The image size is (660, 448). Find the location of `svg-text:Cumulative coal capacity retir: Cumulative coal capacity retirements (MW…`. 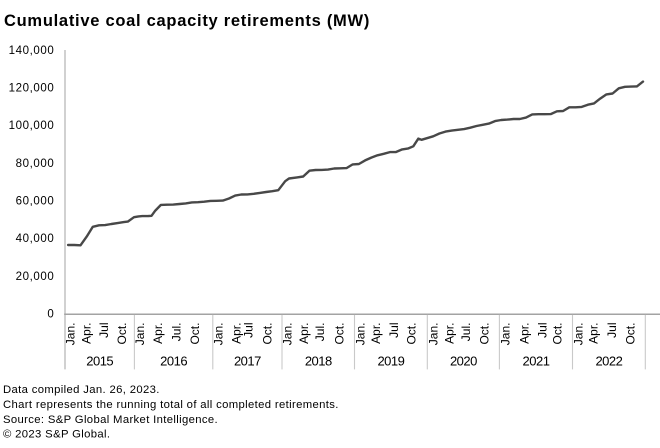

svg-text:Cumulative coal capacity retir: Cumulative coal capacity retirements (MW… is located at coordinates (187, 21).